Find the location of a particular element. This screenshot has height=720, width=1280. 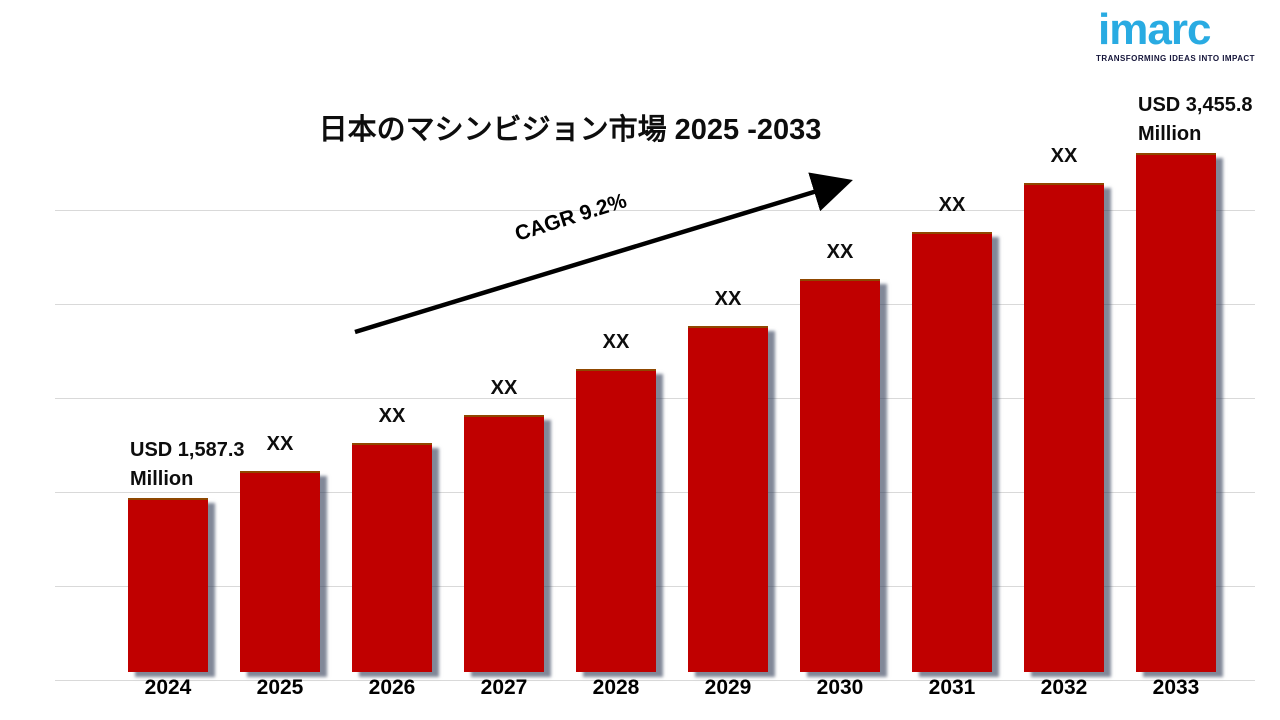

bar-value-label-2031: XX is located at coordinates (952, 205).